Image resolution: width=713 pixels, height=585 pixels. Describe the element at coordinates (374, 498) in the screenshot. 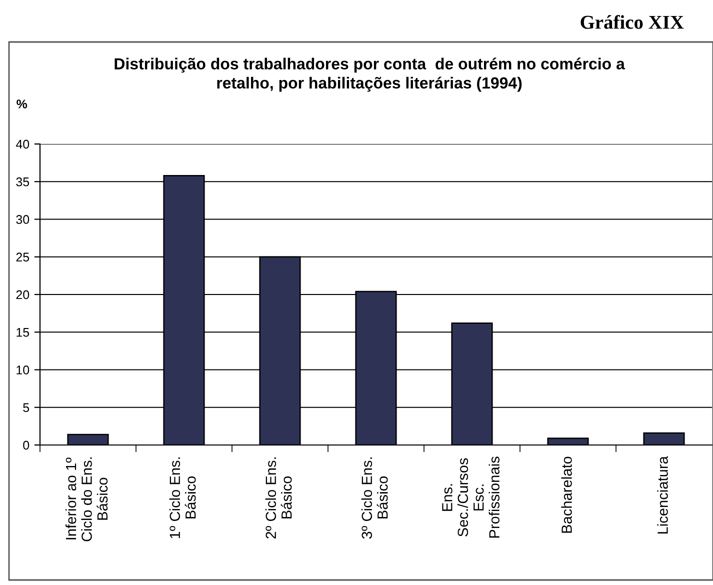

I see `x-tick-label: 3º Ciclo Ens. Básico` at that location.